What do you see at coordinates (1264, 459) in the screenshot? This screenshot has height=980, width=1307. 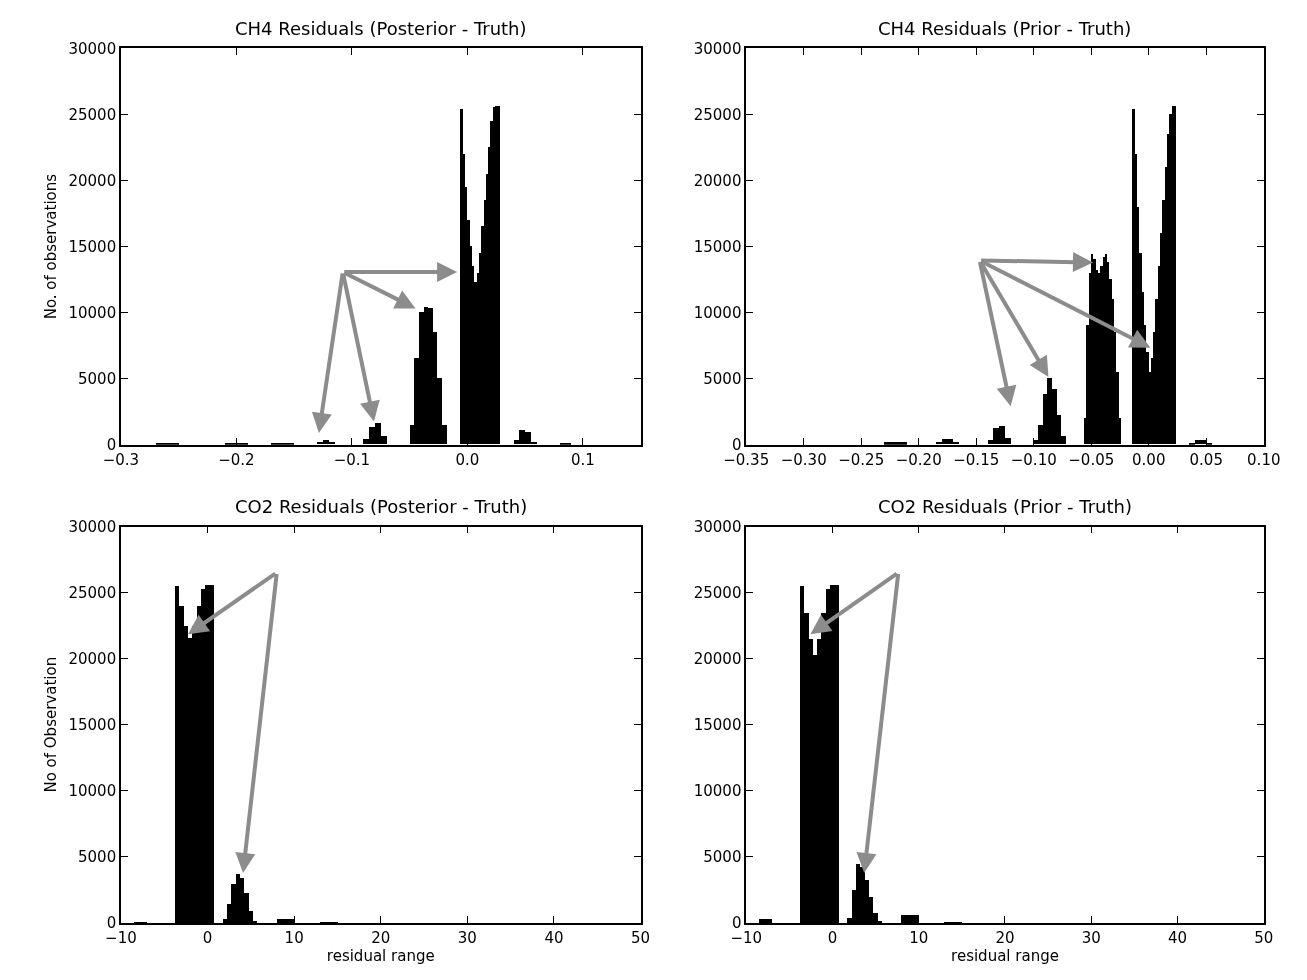 I see `x-tick-label: 0.10` at bounding box center [1264, 459].